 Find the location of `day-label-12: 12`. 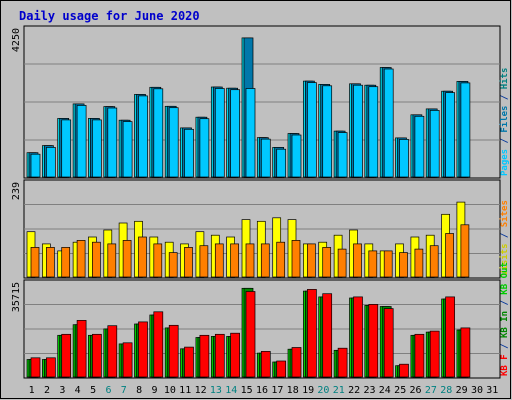

day-label-12: 12 is located at coordinates (201, 390).